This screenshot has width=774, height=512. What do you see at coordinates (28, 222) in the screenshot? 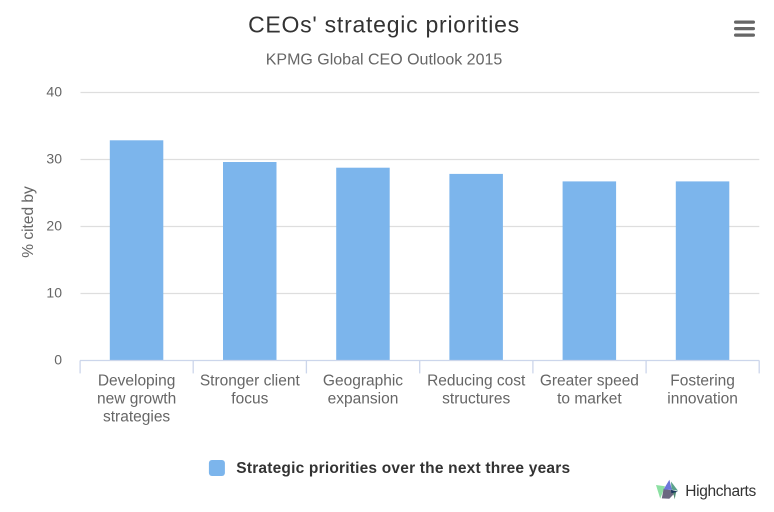
I see `svg-text: % cited by` at bounding box center [28, 222].